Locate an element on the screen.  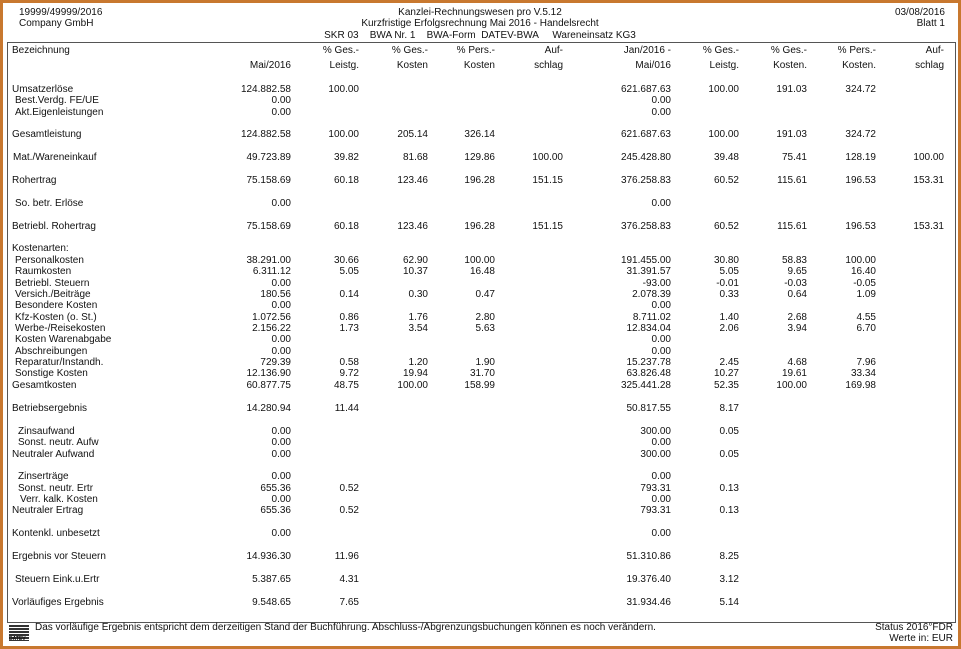
row-label: Zinserträge is located at coordinates (43, 476).